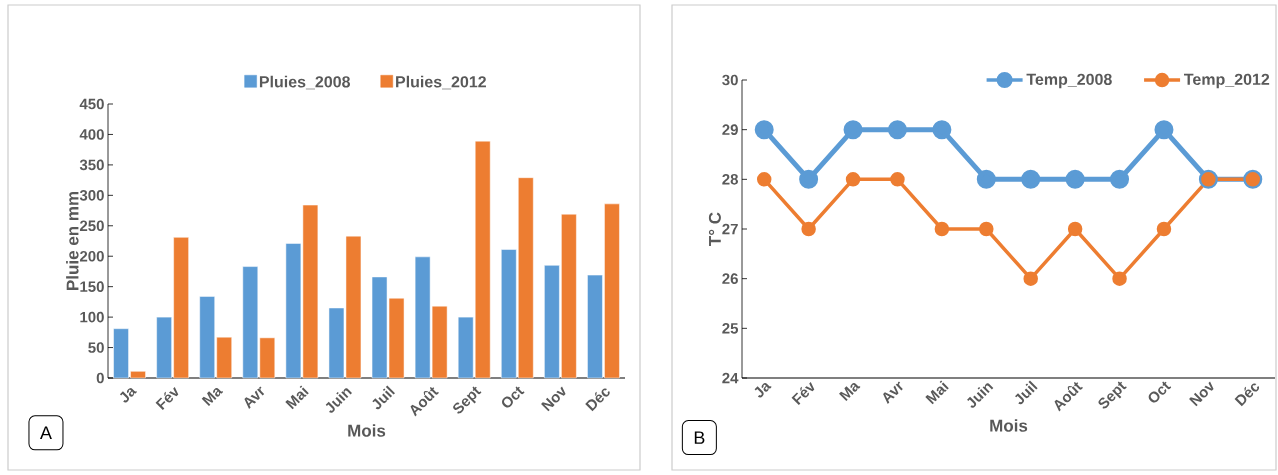 The width and height of the screenshot is (1278, 475). I want to click on y-tick-label: 26, so click(730, 278).